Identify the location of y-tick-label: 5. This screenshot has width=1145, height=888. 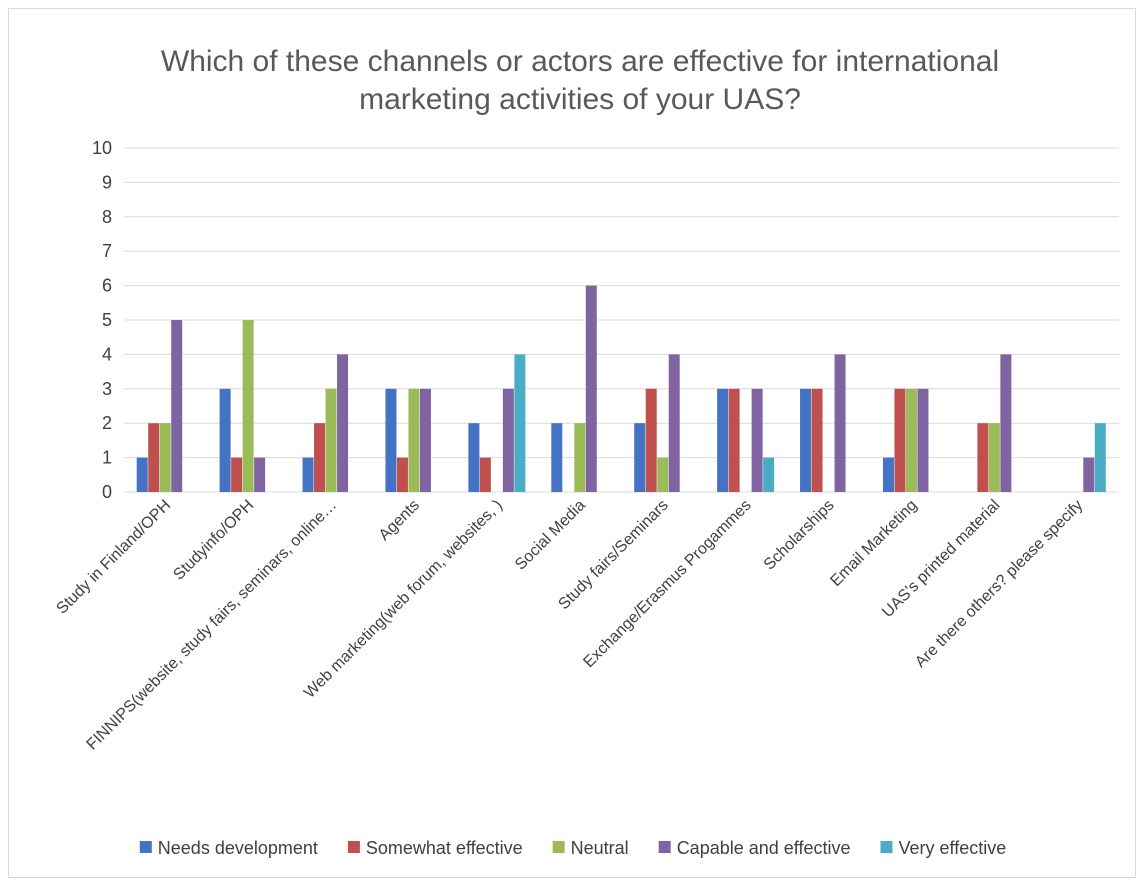
(107, 320).